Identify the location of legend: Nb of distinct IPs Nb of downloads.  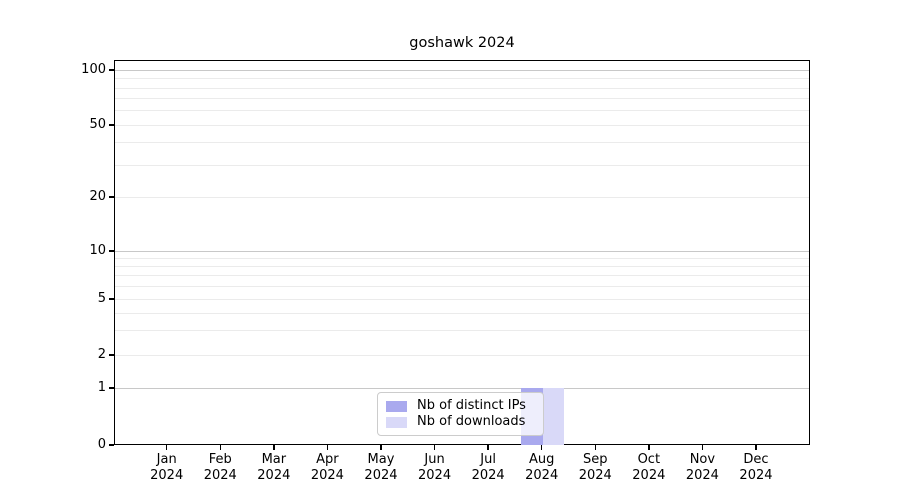
(460, 414).